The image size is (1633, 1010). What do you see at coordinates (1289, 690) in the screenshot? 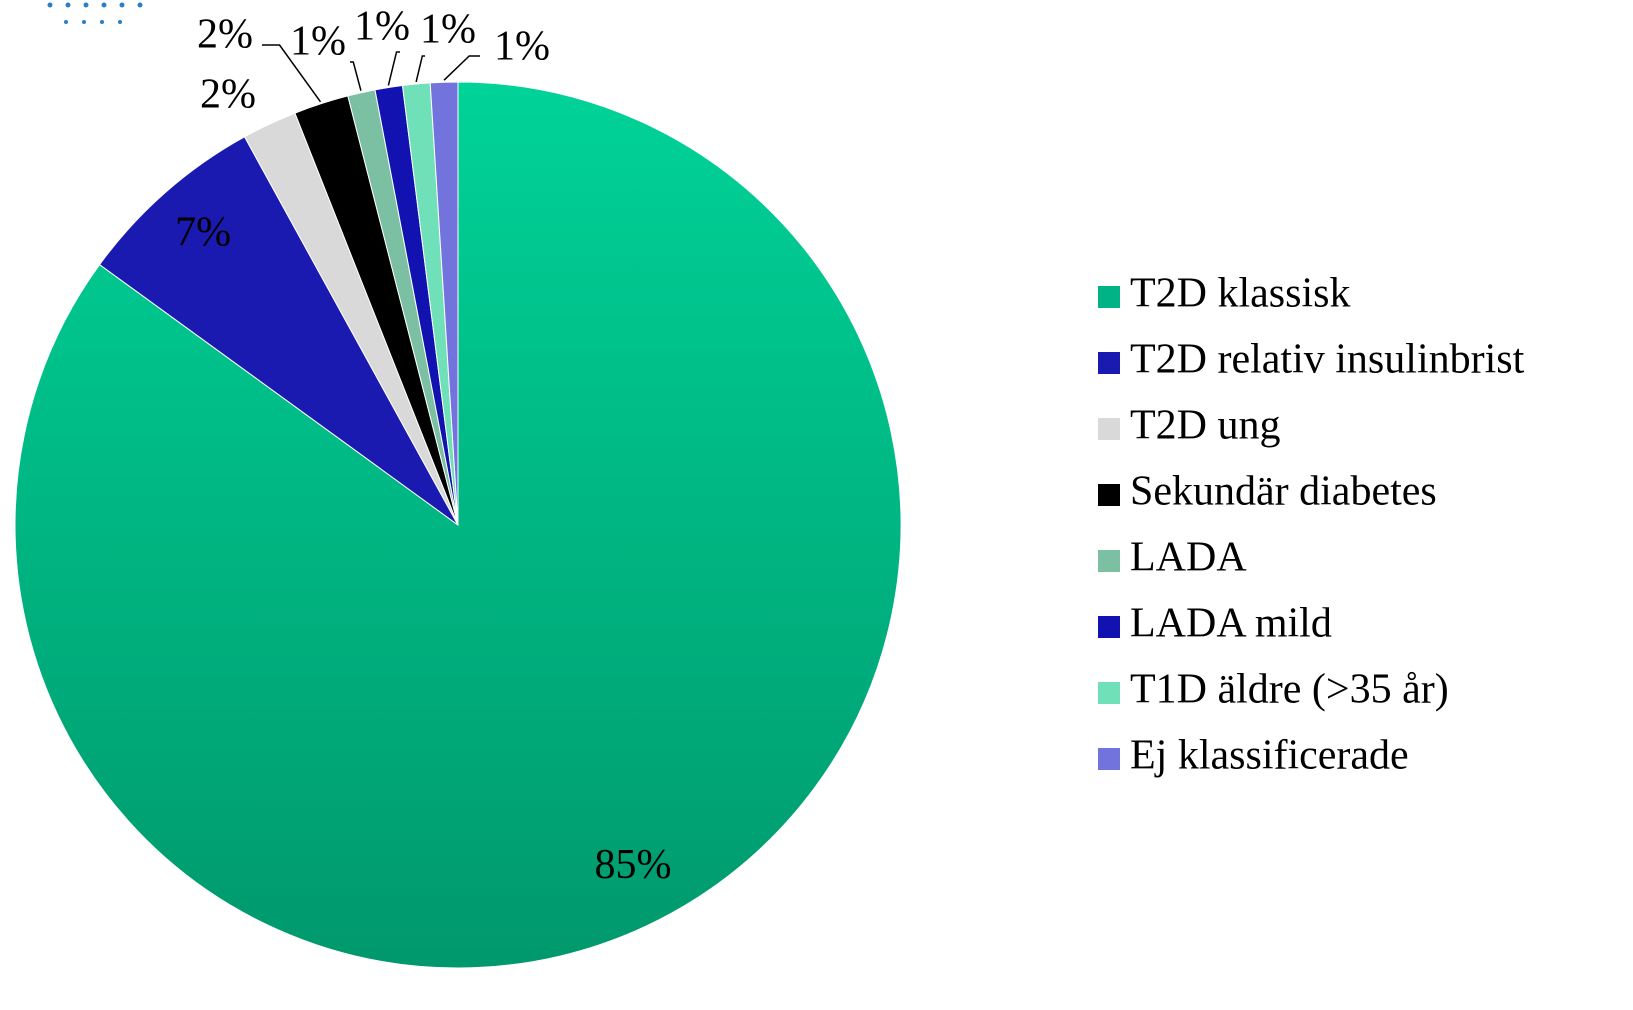
I see `legend-label: T1D äldre (>35 år)` at bounding box center [1289, 690].